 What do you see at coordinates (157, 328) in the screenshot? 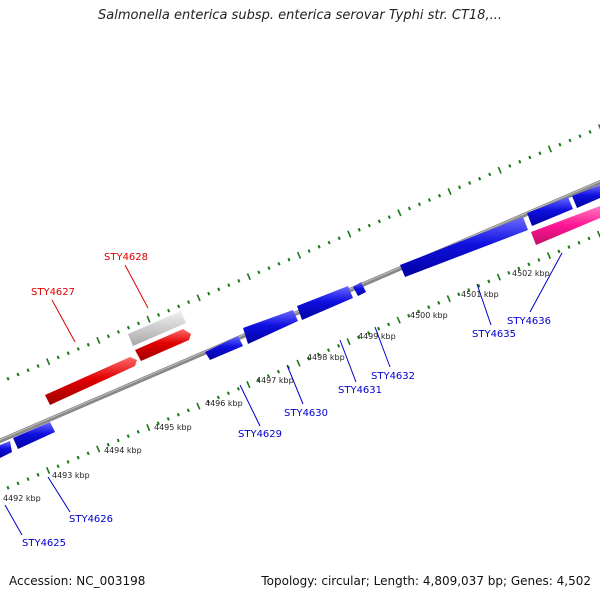
I see `gene-pseudo` at bounding box center [157, 328].